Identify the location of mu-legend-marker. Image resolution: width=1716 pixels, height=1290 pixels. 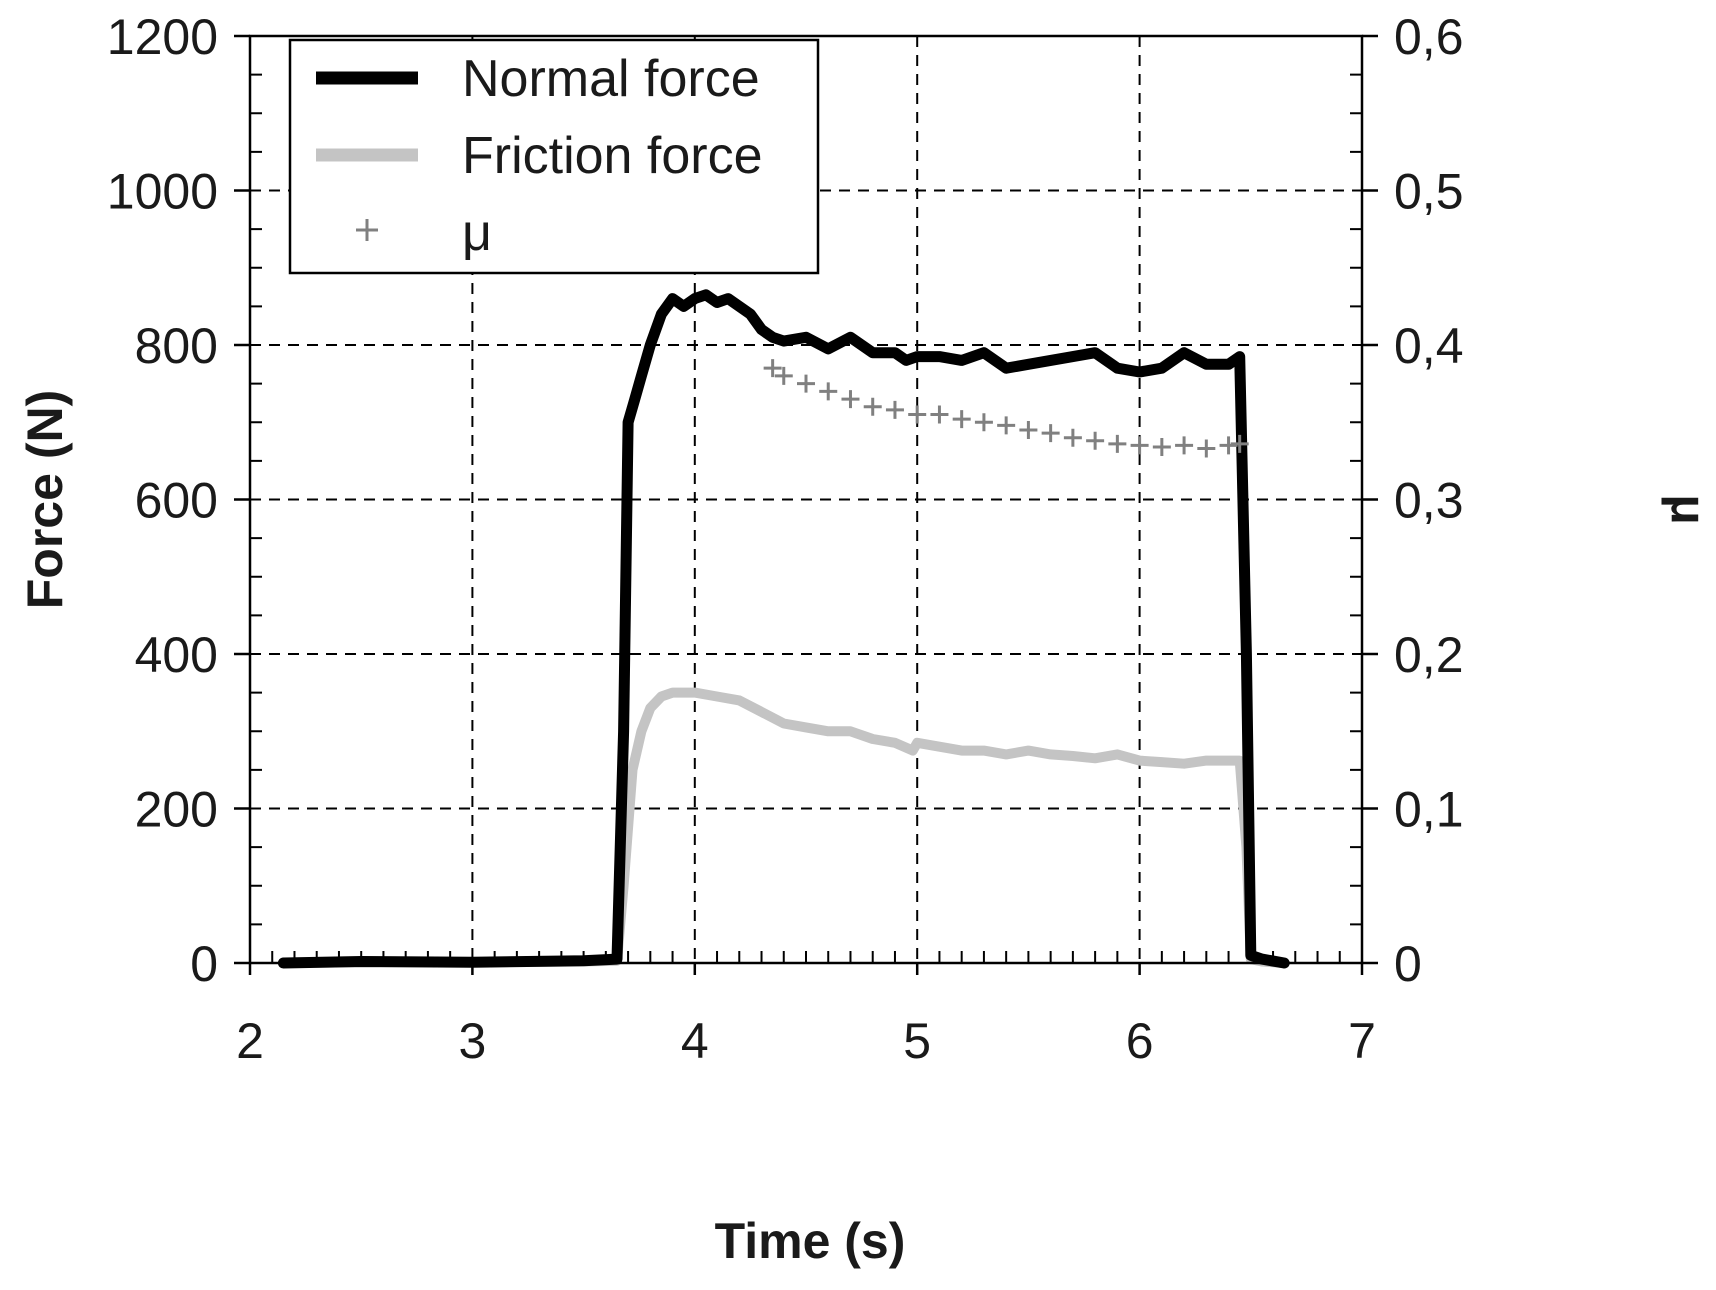
(367, 230).